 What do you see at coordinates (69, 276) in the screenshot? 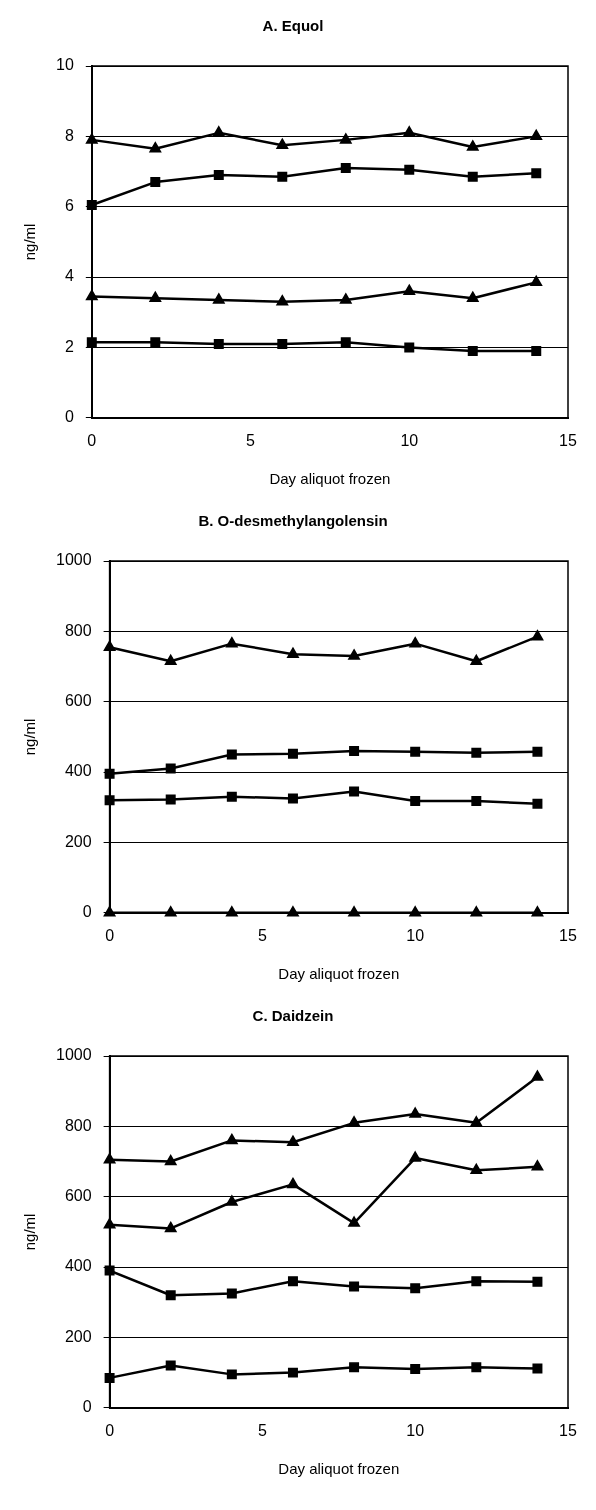
I see `y-tick-label: 4` at bounding box center [69, 276].